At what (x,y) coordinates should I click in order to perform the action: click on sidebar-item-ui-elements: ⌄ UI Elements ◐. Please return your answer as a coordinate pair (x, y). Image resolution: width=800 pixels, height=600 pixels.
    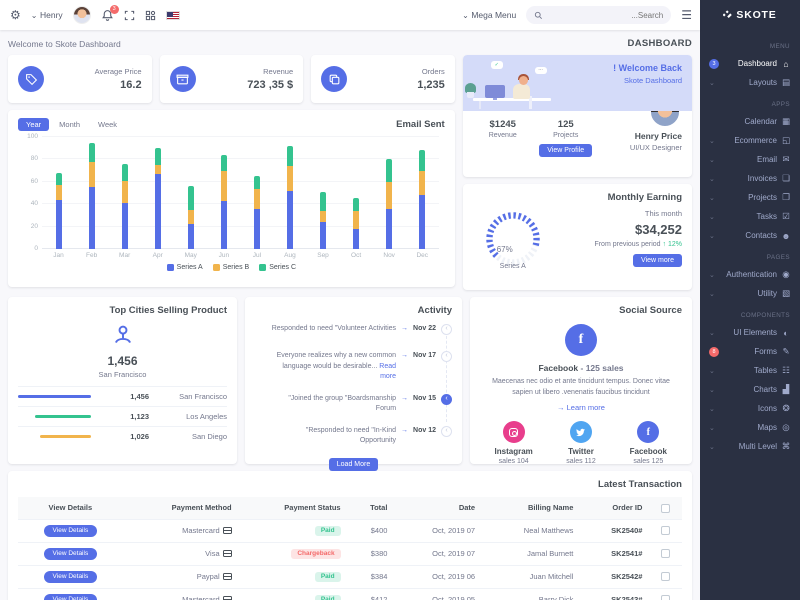
    Looking at the image, I should click on (750, 332).